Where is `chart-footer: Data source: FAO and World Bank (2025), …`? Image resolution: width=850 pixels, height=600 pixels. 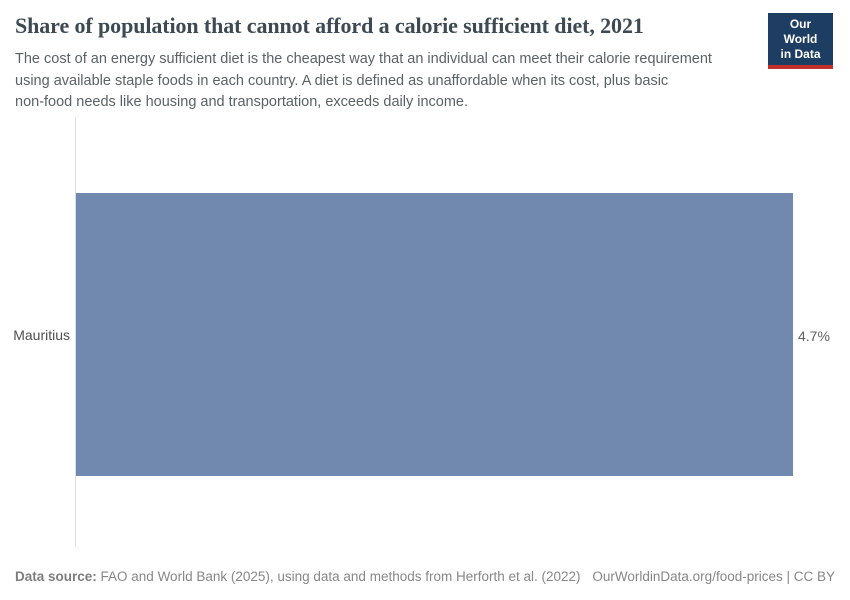
chart-footer: Data source: FAO and World Bank (2025), … is located at coordinates (425, 576).